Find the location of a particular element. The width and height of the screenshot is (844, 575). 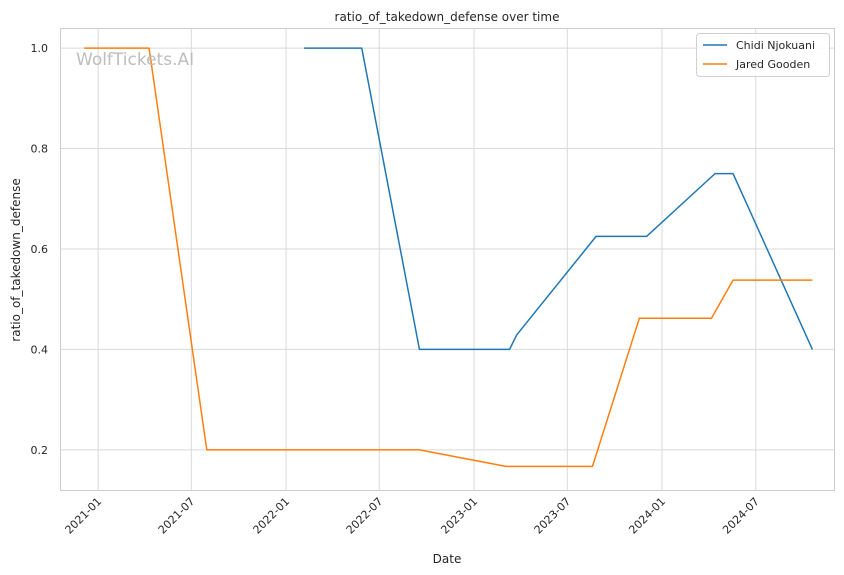

y-tick-label: 1.0 is located at coordinates (40, 48).